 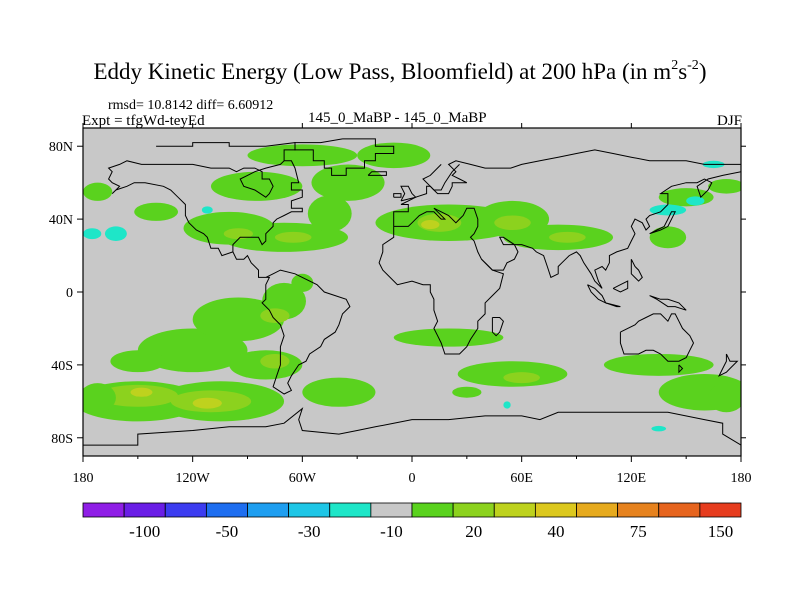 What do you see at coordinates (721, 531) in the screenshot?
I see `colorbar-label-7: 150` at bounding box center [721, 531].